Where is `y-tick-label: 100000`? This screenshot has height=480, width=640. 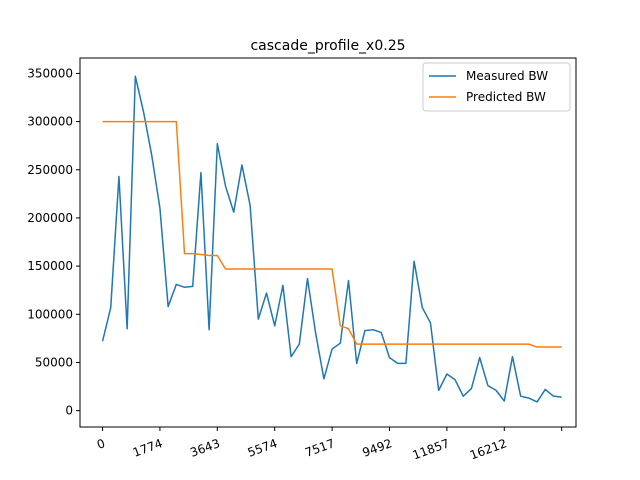 y-tick-label: 100000 is located at coordinates (50, 314).